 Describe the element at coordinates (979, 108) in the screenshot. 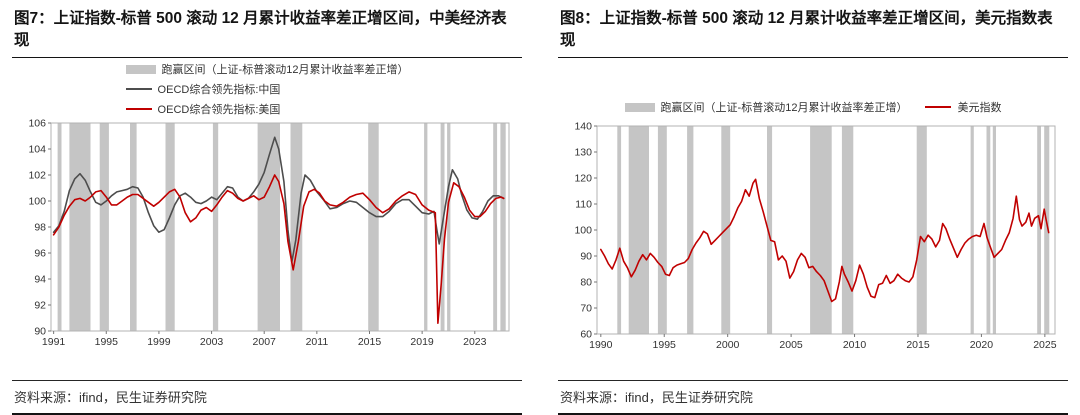

I see `legend-label: 美元指数` at that location.